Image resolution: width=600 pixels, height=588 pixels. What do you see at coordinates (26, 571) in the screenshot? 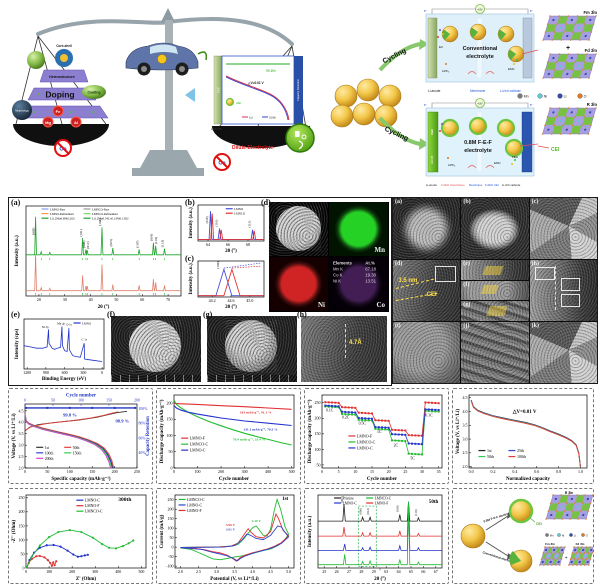
I see `svg-text: 0` at bounding box center [26, 571].